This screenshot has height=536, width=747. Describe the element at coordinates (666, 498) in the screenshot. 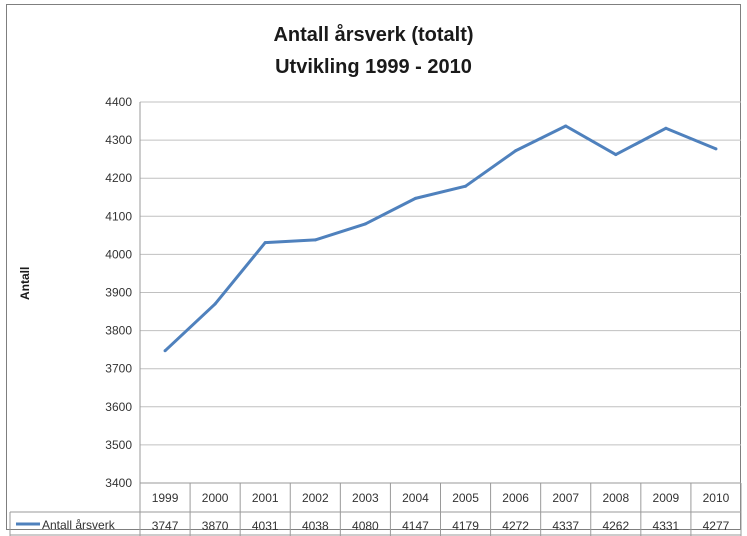

I see `x-tick-label: 2009` at that location.